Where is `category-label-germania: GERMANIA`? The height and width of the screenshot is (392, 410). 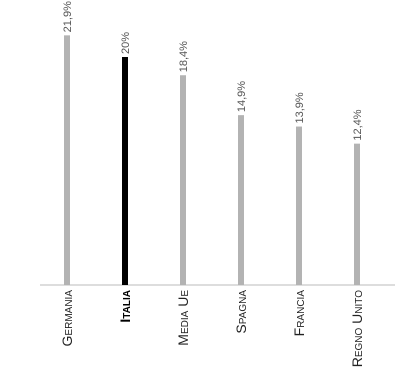
category-label-germania: GERMANIA is located at coordinates (67, 318).